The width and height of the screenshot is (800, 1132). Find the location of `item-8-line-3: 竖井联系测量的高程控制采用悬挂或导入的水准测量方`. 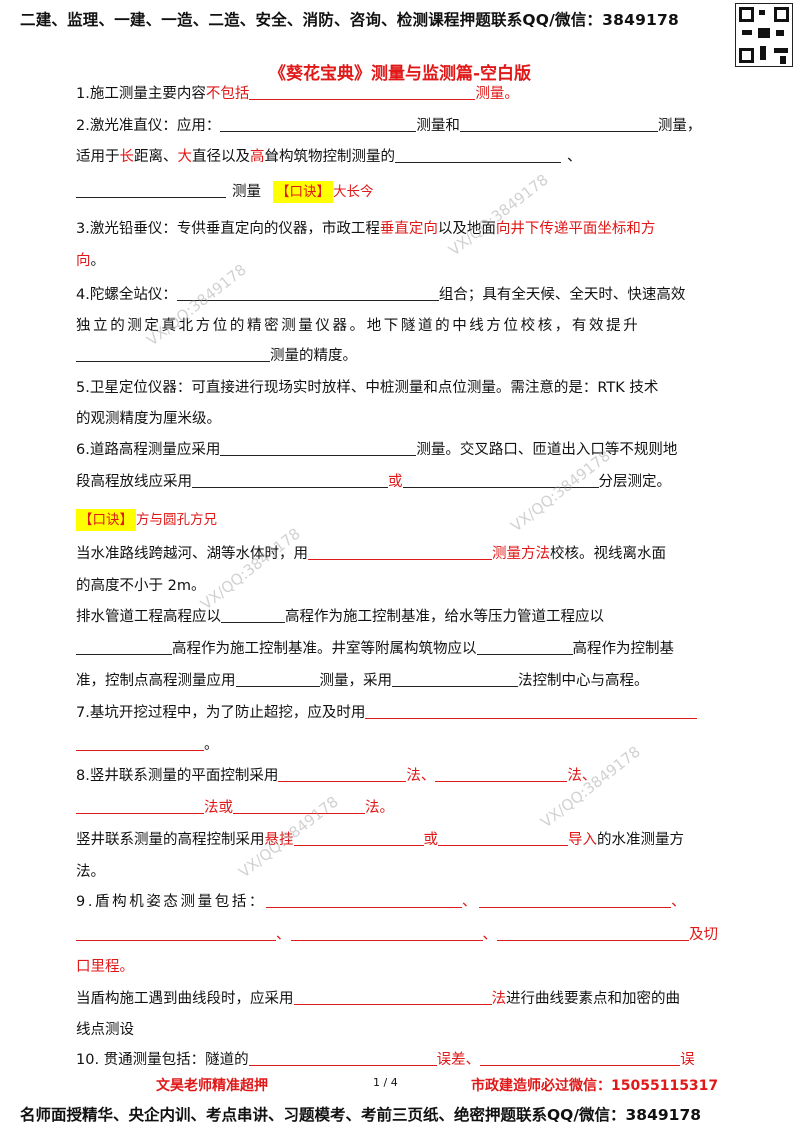

item-8-line-3: 竖井联系测量的高程控制采用悬挂或导入的水准测量方 is located at coordinates (380, 839).